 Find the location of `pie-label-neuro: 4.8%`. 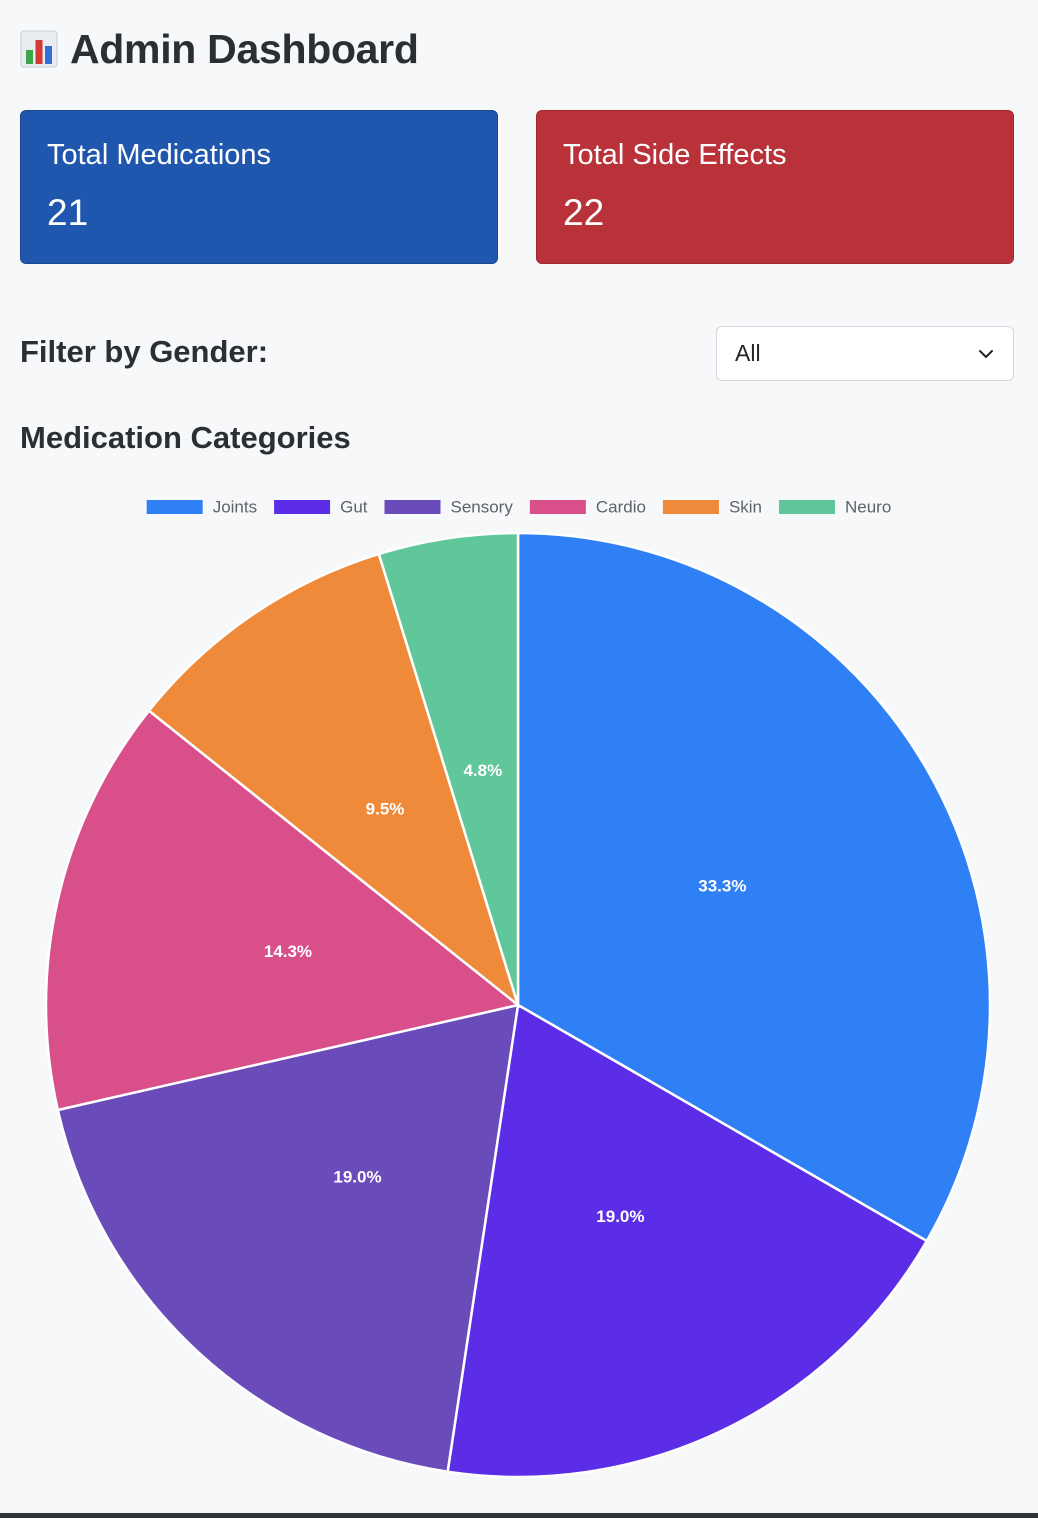

pie-label-neuro: 4.8% is located at coordinates (482, 770).